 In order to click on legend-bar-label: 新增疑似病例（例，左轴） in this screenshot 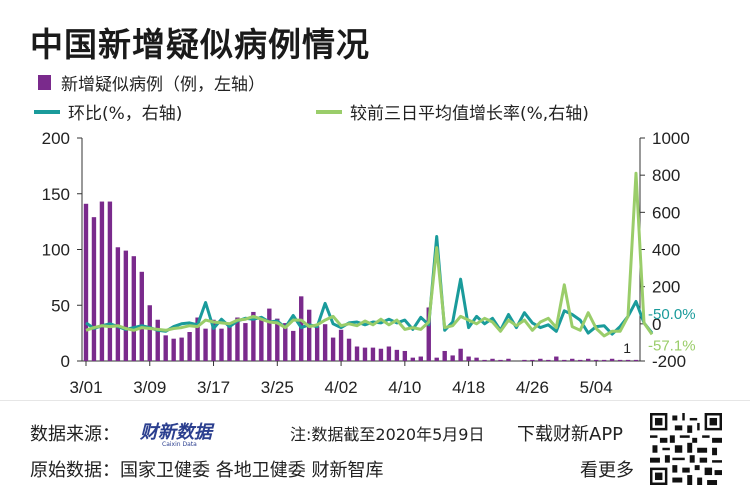, I will do `click(163, 85)`.